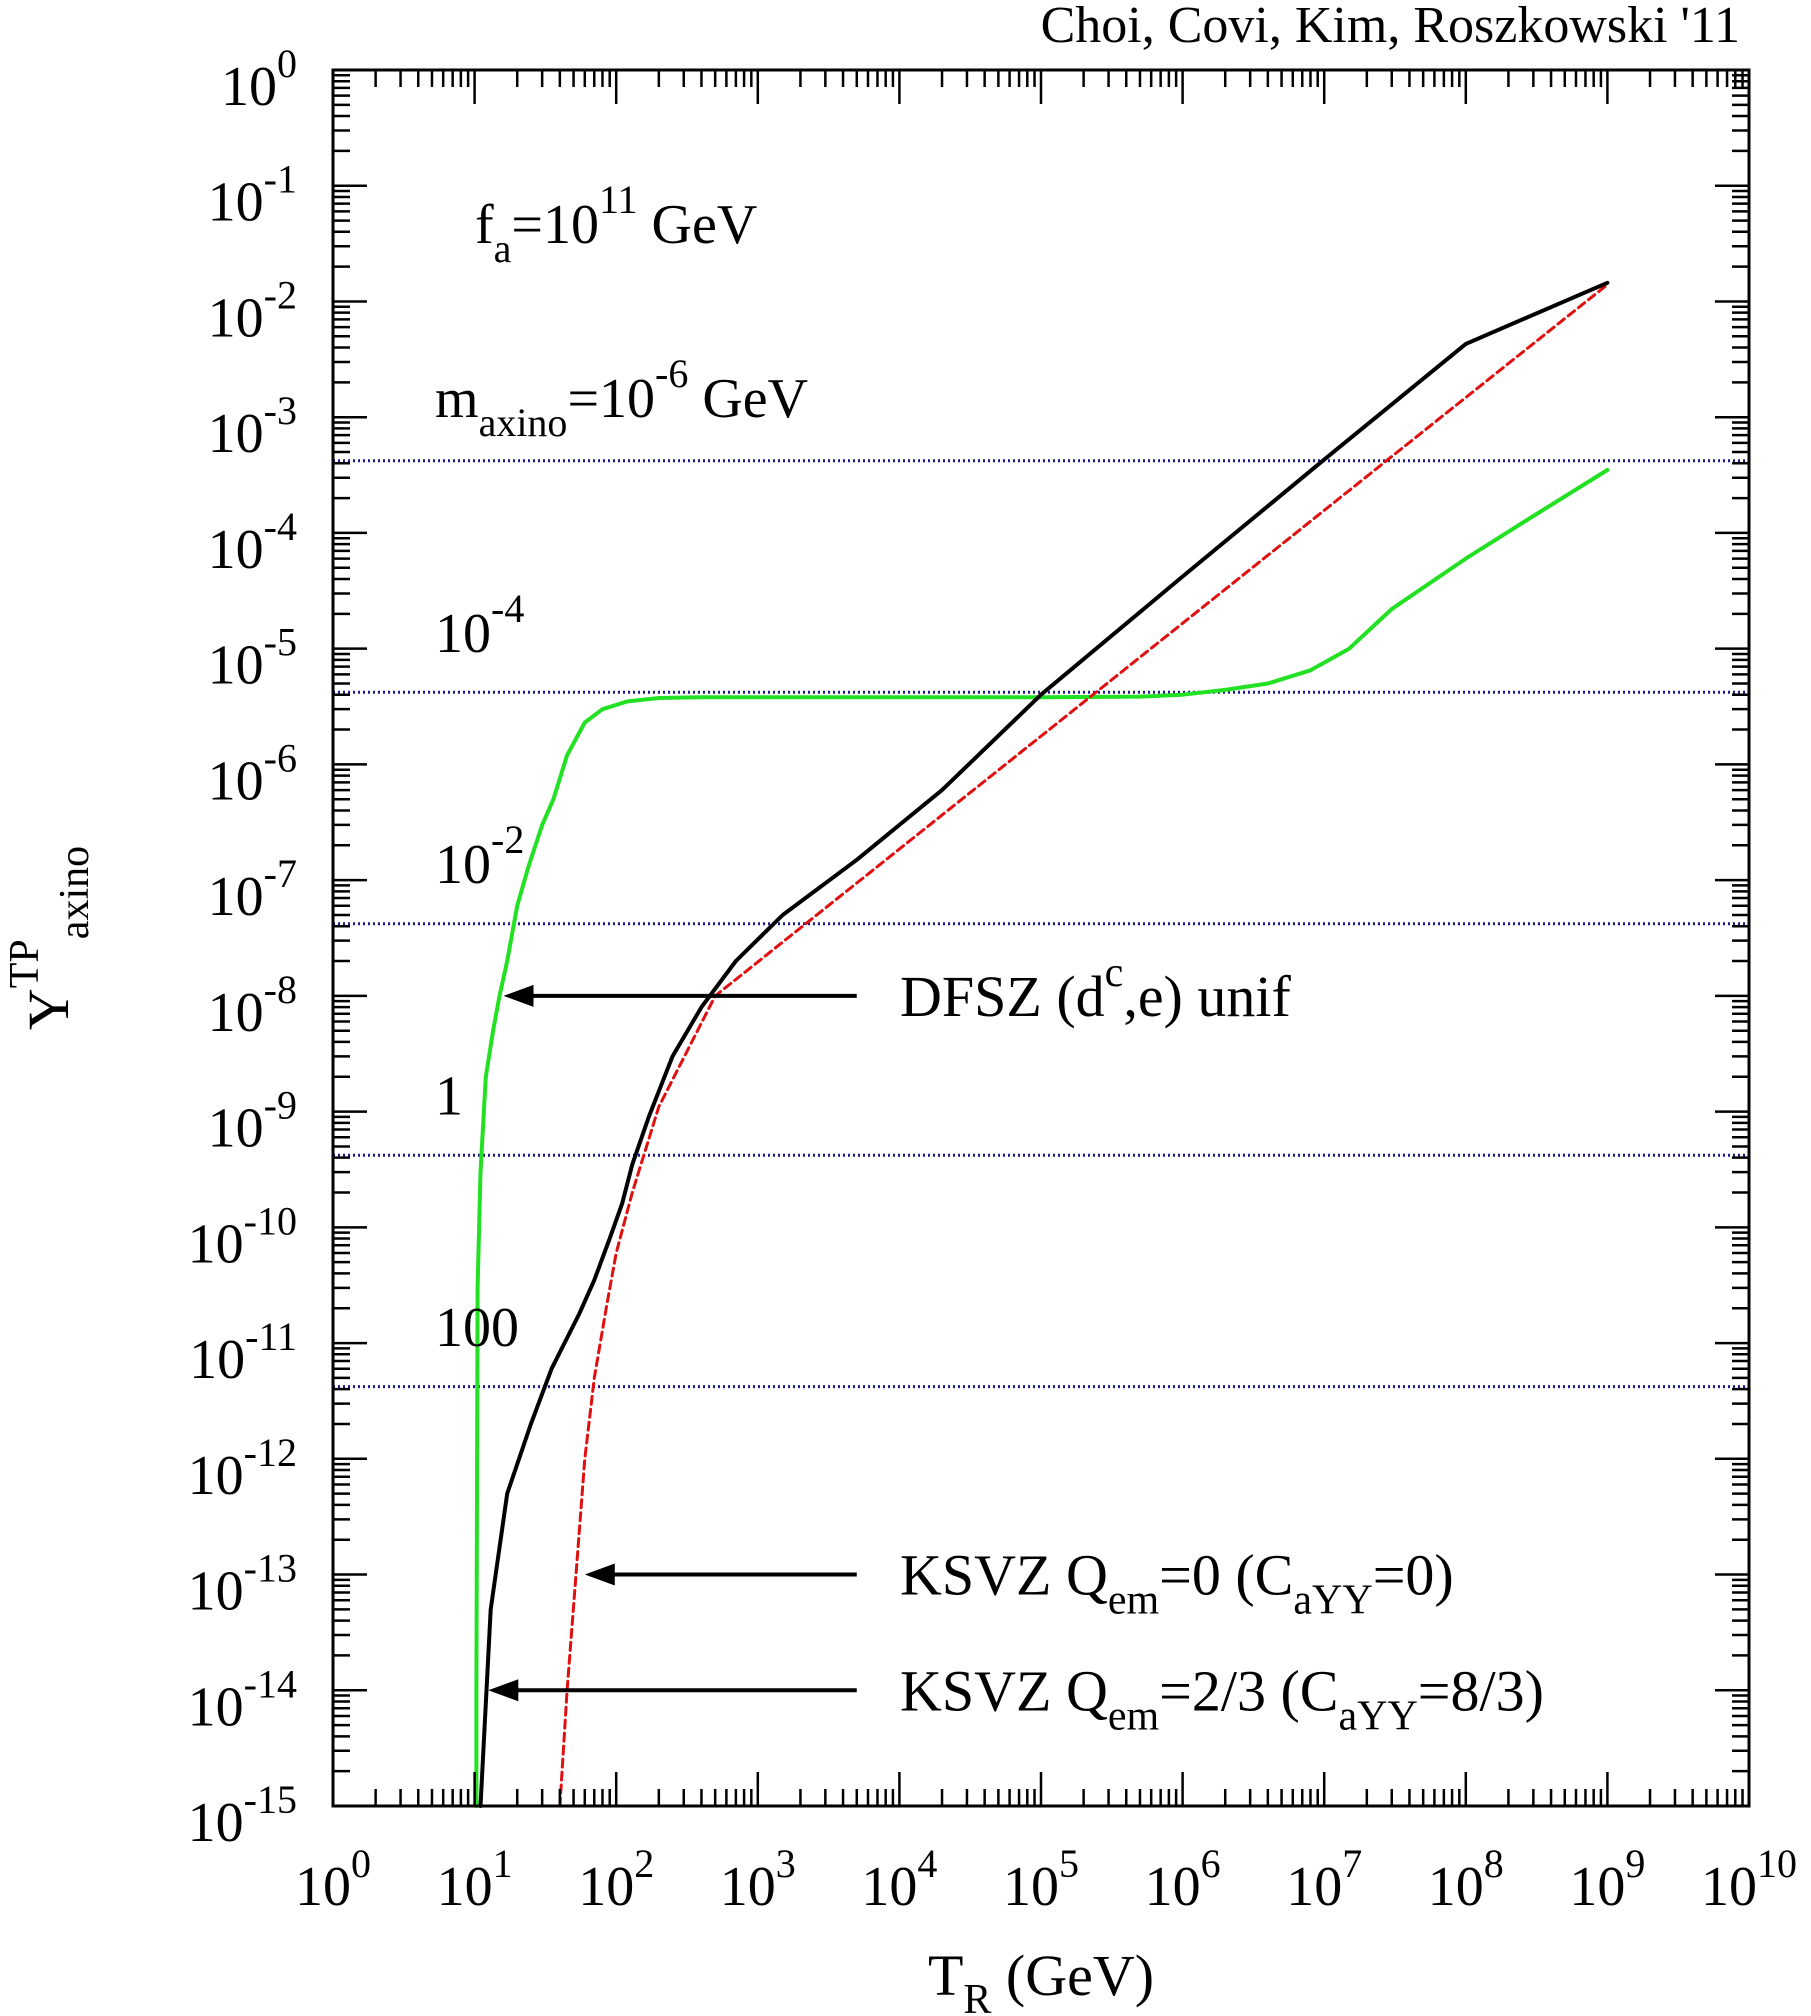 The height and width of the screenshot is (2016, 1811). I want to click on y-tick-label: 10⁻¹⁵, so click(242, 1815).